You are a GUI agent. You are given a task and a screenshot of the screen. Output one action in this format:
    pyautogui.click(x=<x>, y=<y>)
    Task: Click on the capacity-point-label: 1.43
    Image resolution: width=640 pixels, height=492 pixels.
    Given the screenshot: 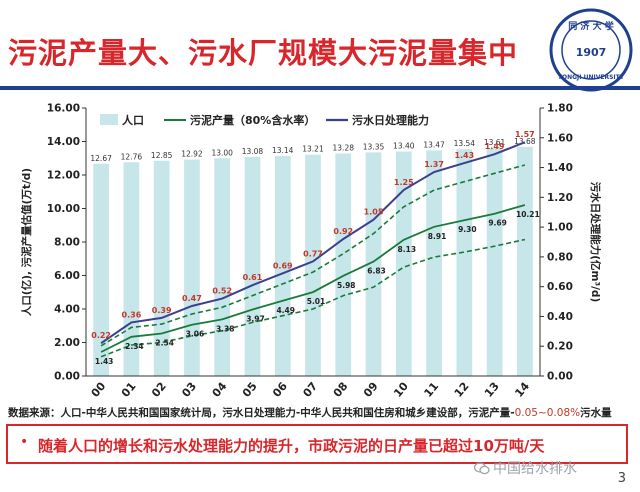 What is the action you would take?
    pyautogui.click(x=464, y=155)
    